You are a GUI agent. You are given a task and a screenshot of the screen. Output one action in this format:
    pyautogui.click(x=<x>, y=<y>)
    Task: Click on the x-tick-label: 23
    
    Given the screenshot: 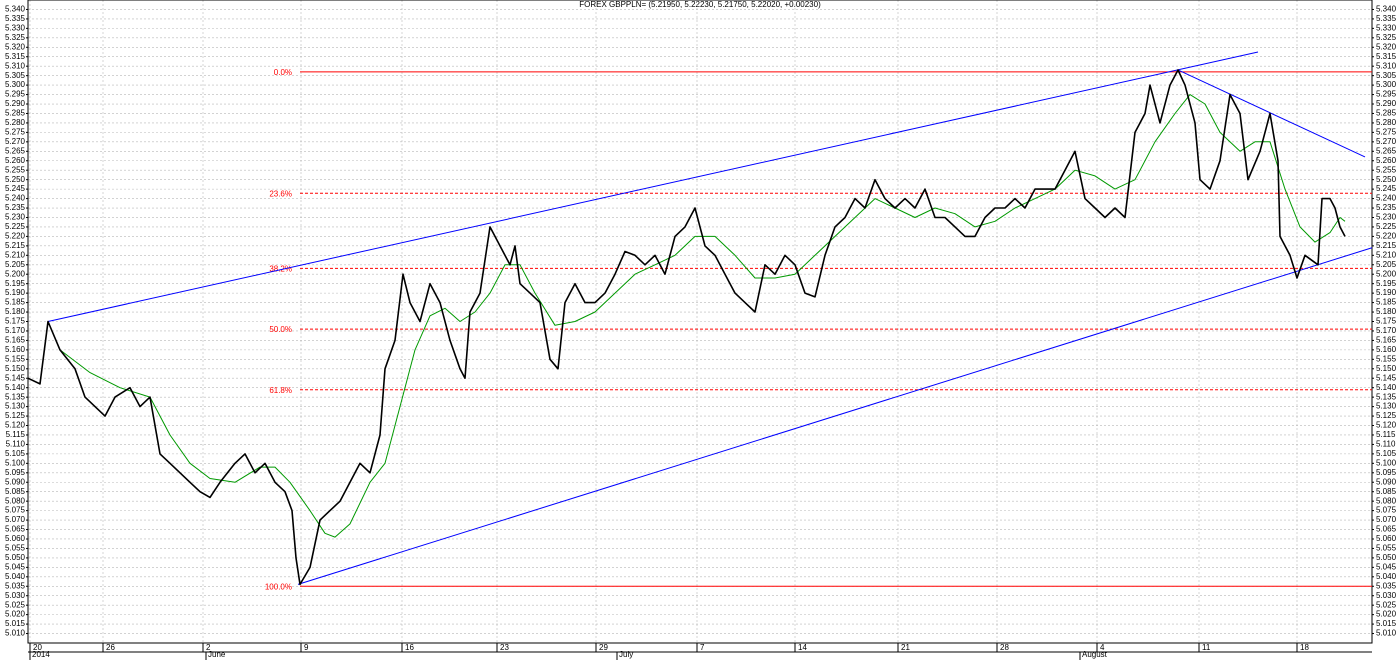 What is the action you would take?
    pyautogui.click(x=504, y=647)
    